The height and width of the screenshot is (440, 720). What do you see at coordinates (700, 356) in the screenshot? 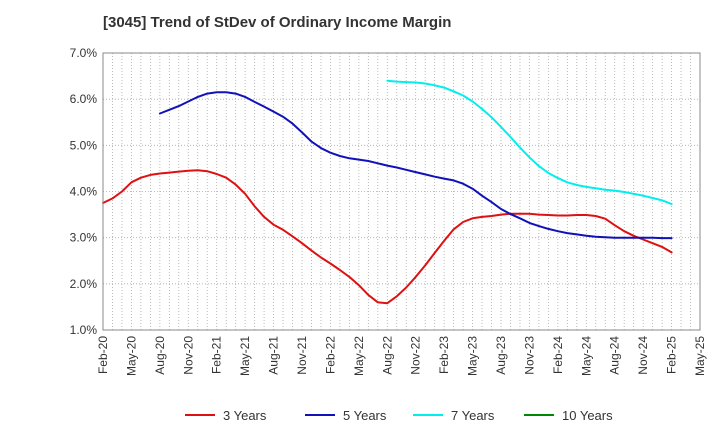
I see `x-tick-label: May-25` at bounding box center [700, 356].